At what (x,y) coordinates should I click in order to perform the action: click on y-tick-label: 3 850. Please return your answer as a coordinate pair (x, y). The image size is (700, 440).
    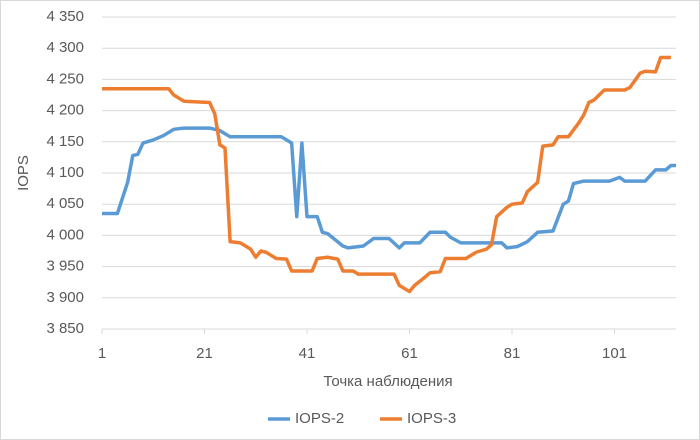
    Looking at the image, I should click on (65, 328).